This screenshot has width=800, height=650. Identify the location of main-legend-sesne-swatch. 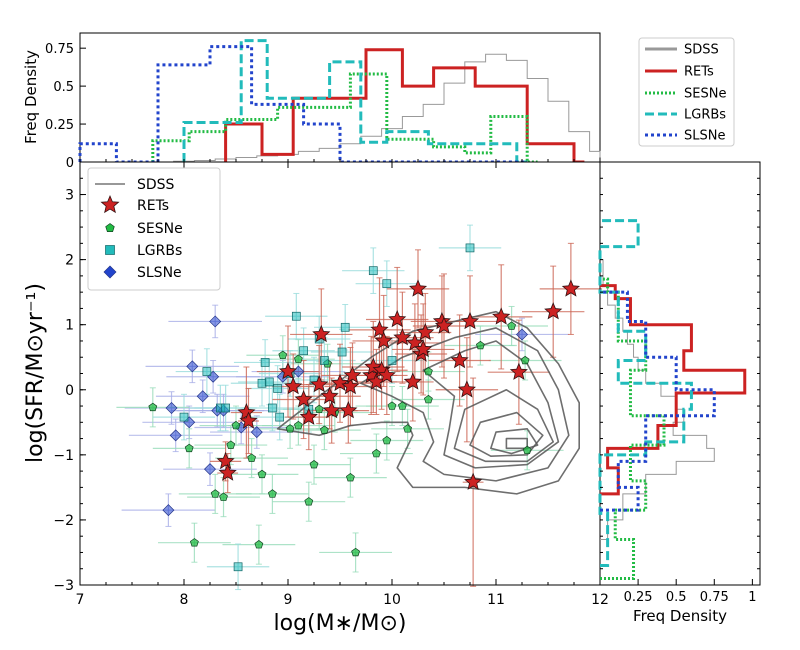
(110, 227).